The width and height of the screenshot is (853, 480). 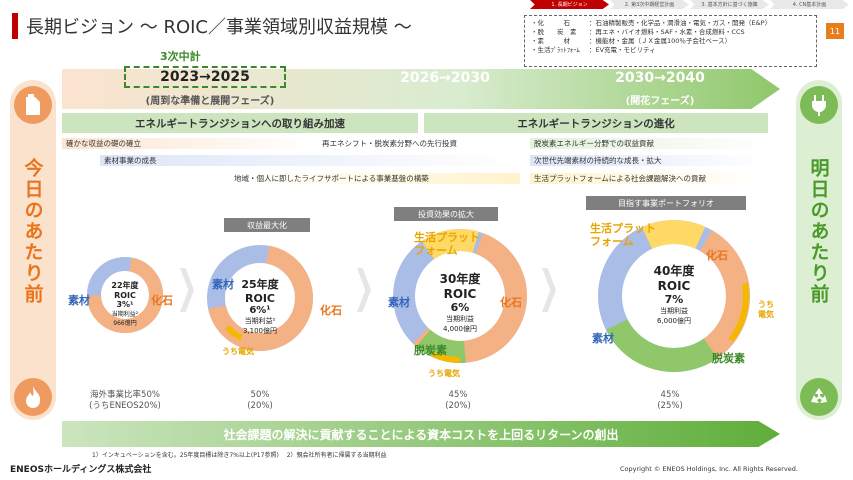 I want to click on donut-fy25, so click(x=260, y=298).